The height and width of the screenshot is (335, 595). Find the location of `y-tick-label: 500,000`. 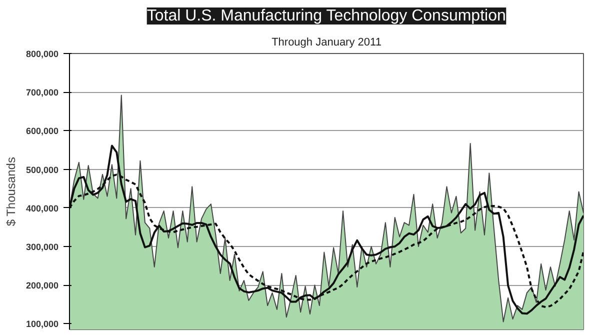

y-tick-label: 500,000 is located at coordinates (42, 169).